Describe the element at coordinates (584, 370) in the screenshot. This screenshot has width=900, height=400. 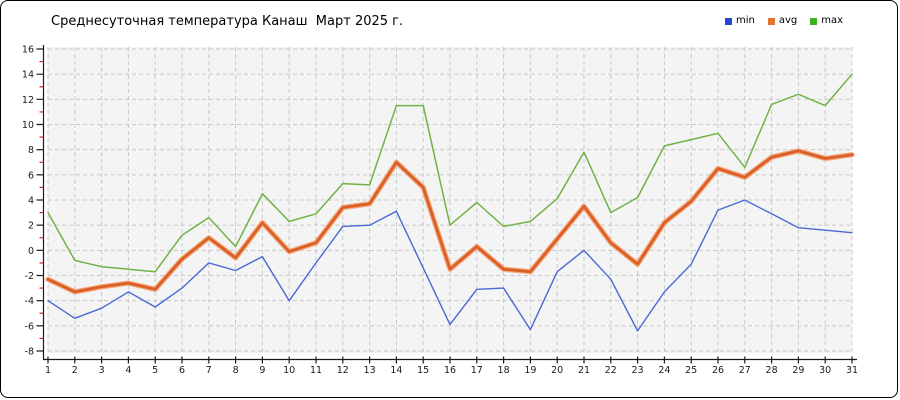
I see `x-tick-label: 21` at that location.